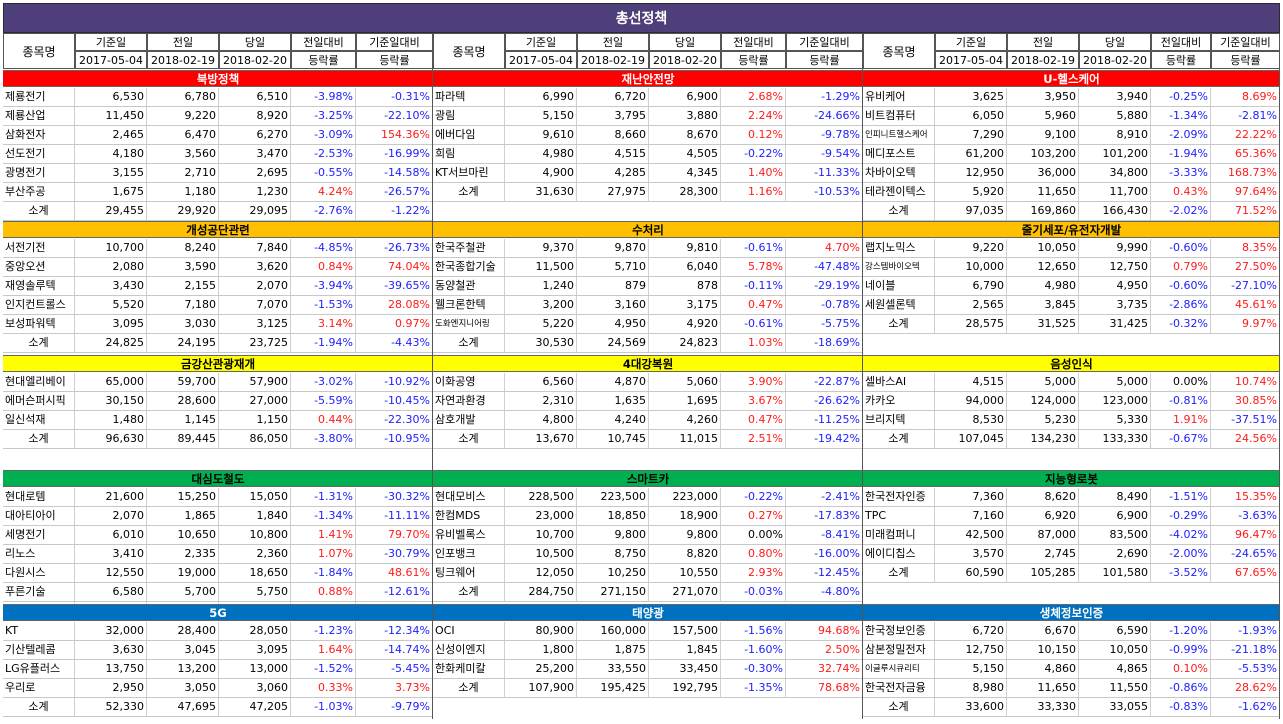 The image size is (1283, 724). What do you see at coordinates (255, 305) in the screenshot?
I see `today-price: 7,070` at bounding box center [255, 305].